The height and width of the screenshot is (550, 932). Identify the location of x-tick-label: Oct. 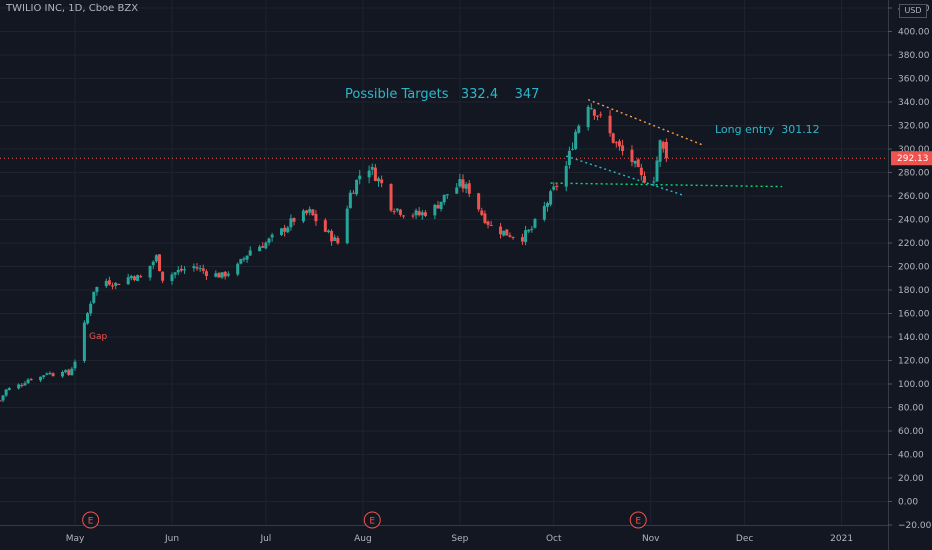
(554, 539).